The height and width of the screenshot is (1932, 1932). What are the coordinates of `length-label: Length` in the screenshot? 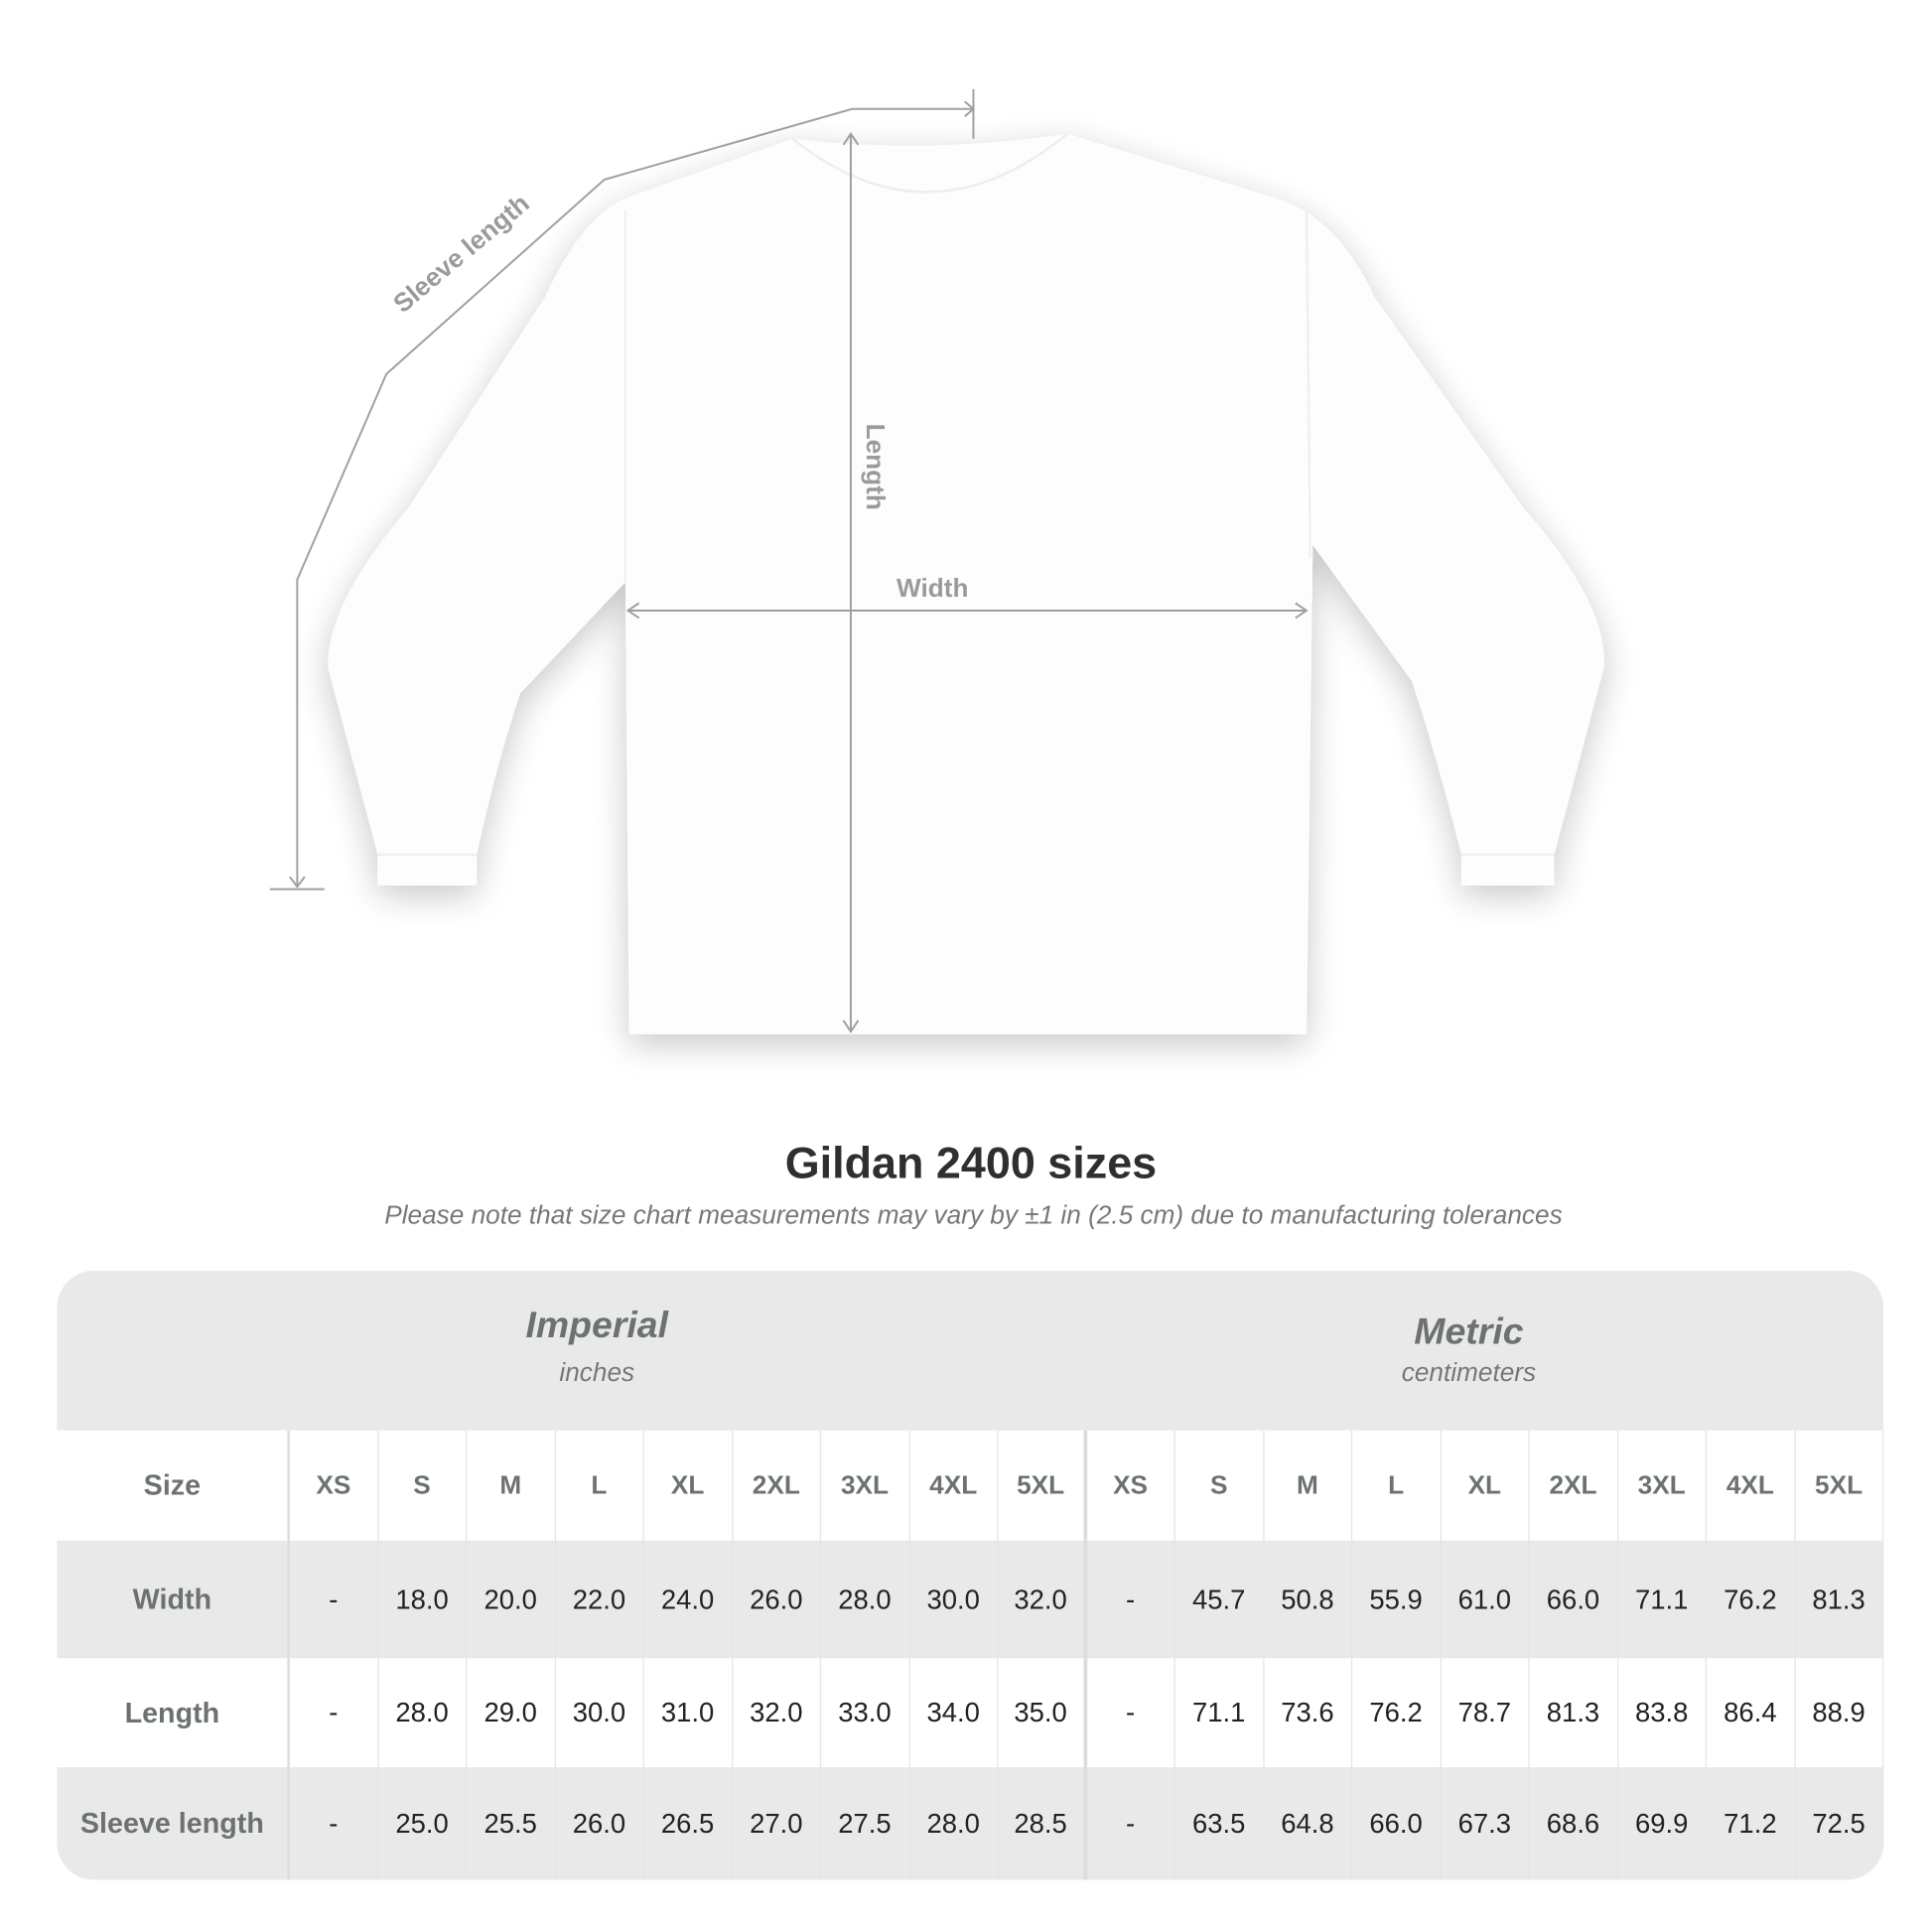 It's located at (876, 467).